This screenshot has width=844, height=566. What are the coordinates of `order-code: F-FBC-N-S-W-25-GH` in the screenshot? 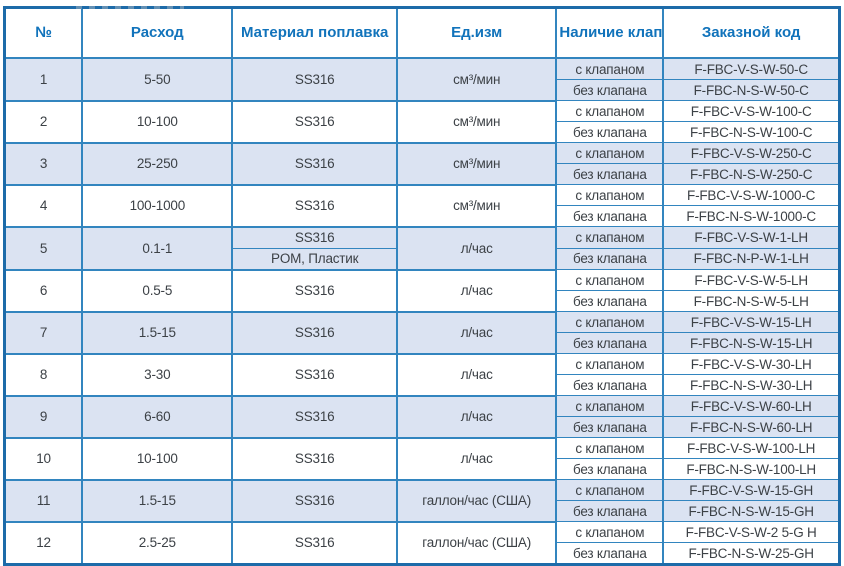 It's located at (751, 553).